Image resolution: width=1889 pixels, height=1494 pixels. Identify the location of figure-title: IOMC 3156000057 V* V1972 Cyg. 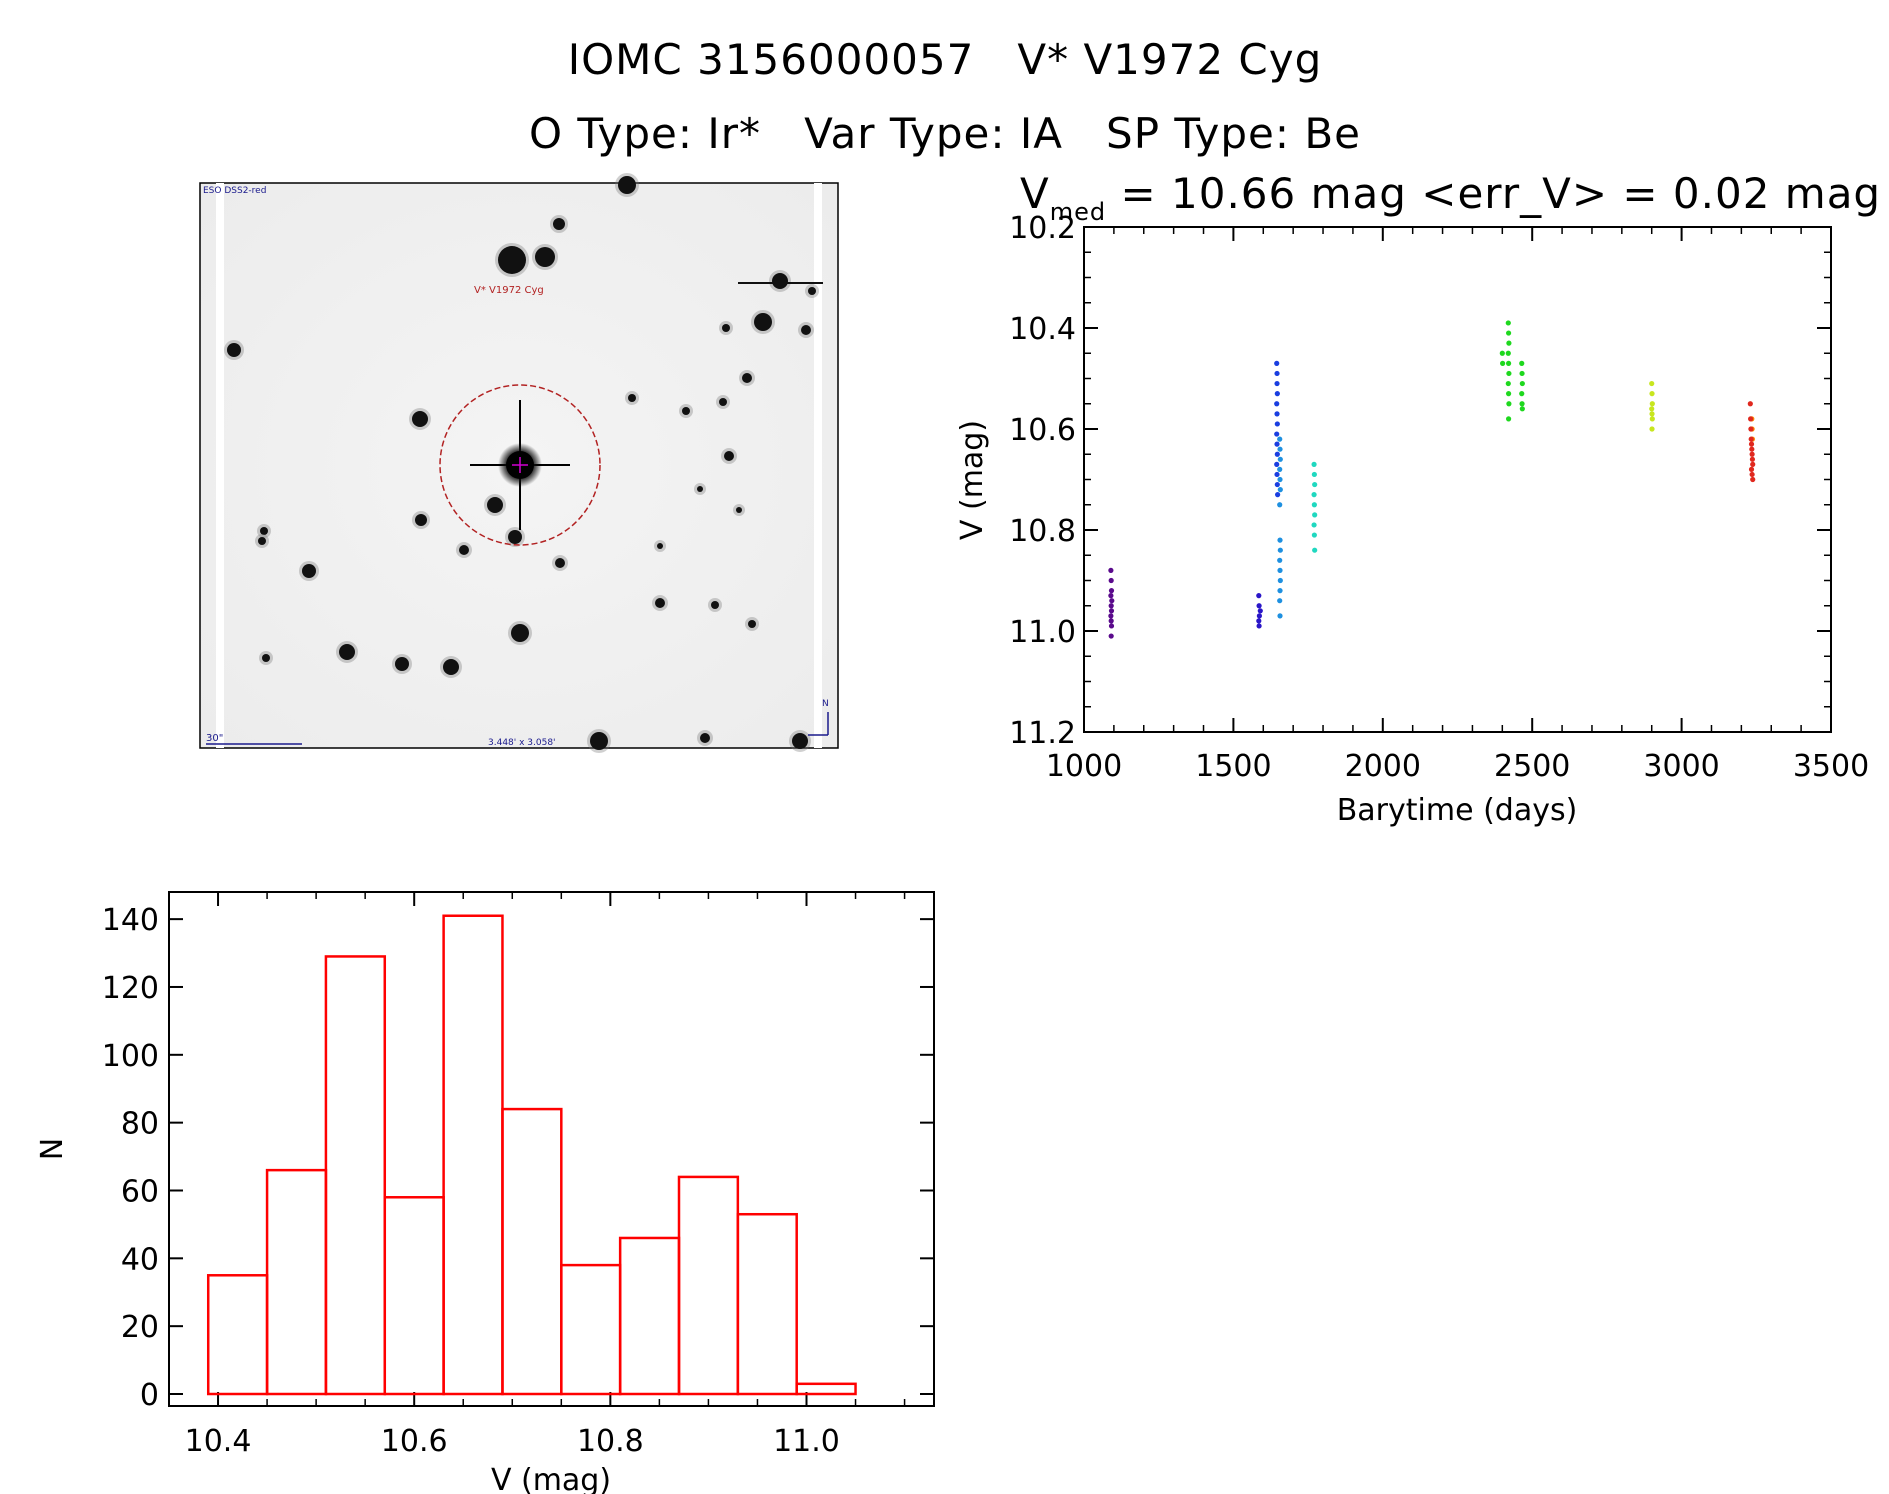
(945, 59).